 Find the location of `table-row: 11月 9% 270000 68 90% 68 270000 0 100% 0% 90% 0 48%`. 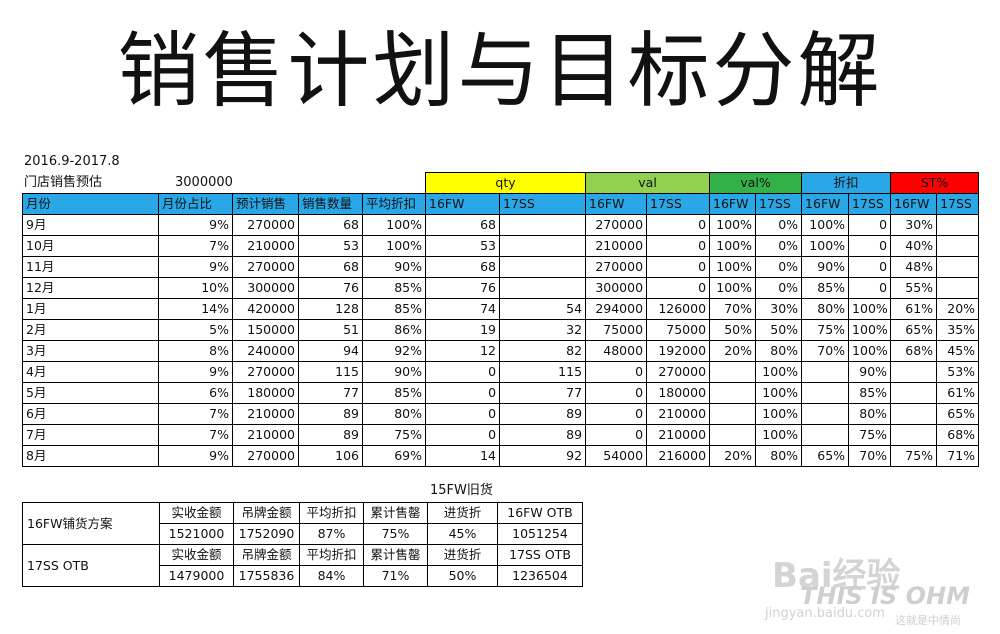

table-row: 11月 9% 270000 68 90% 68 270000 0 100% 0% 90% 0 48% is located at coordinates (501, 267).